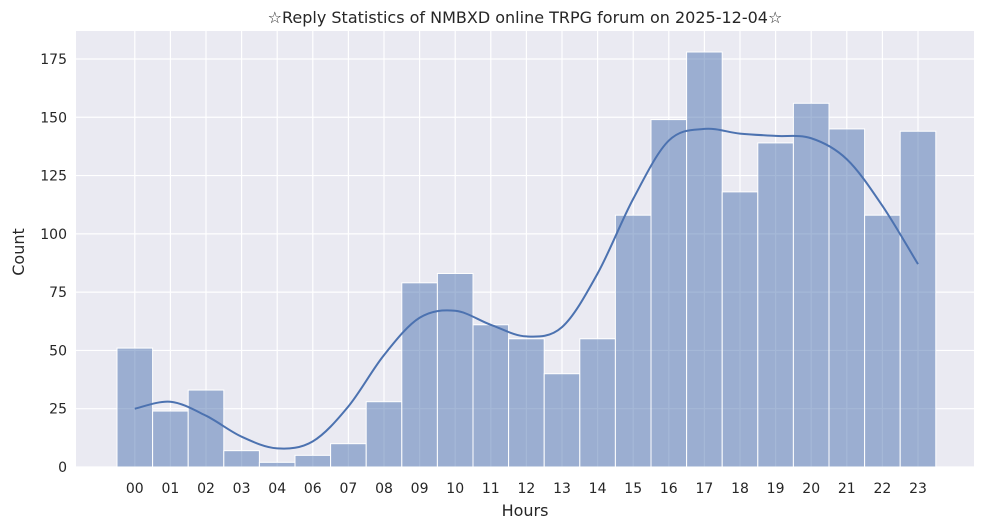 Image resolution: width=984 pixels, height=529 pixels. Describe the element at coordinates (135, 489) in the screenshot. I see `x-tick-label-00: 00` at that location.